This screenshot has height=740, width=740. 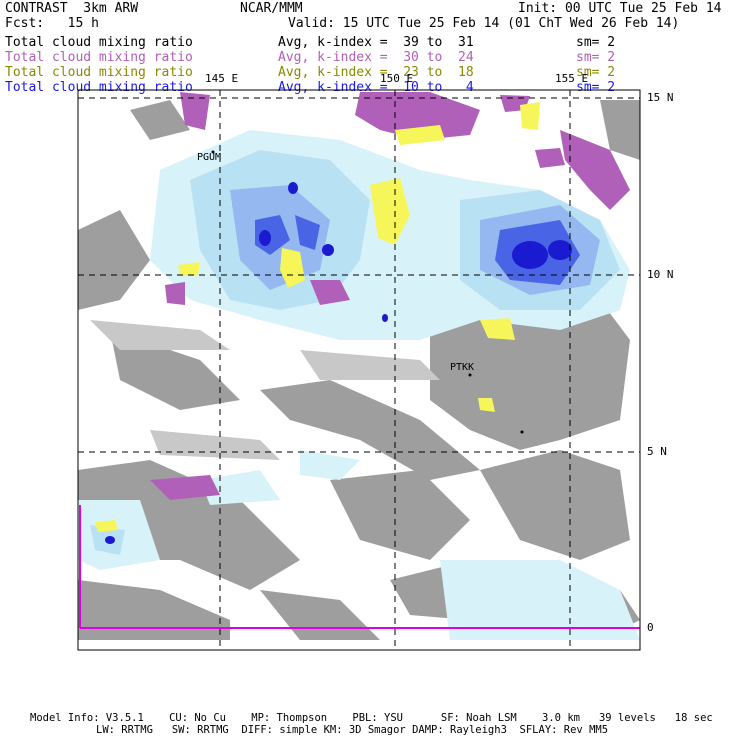 I want to click on station-label-pgum: PGUM, so click(x=209, y=157).